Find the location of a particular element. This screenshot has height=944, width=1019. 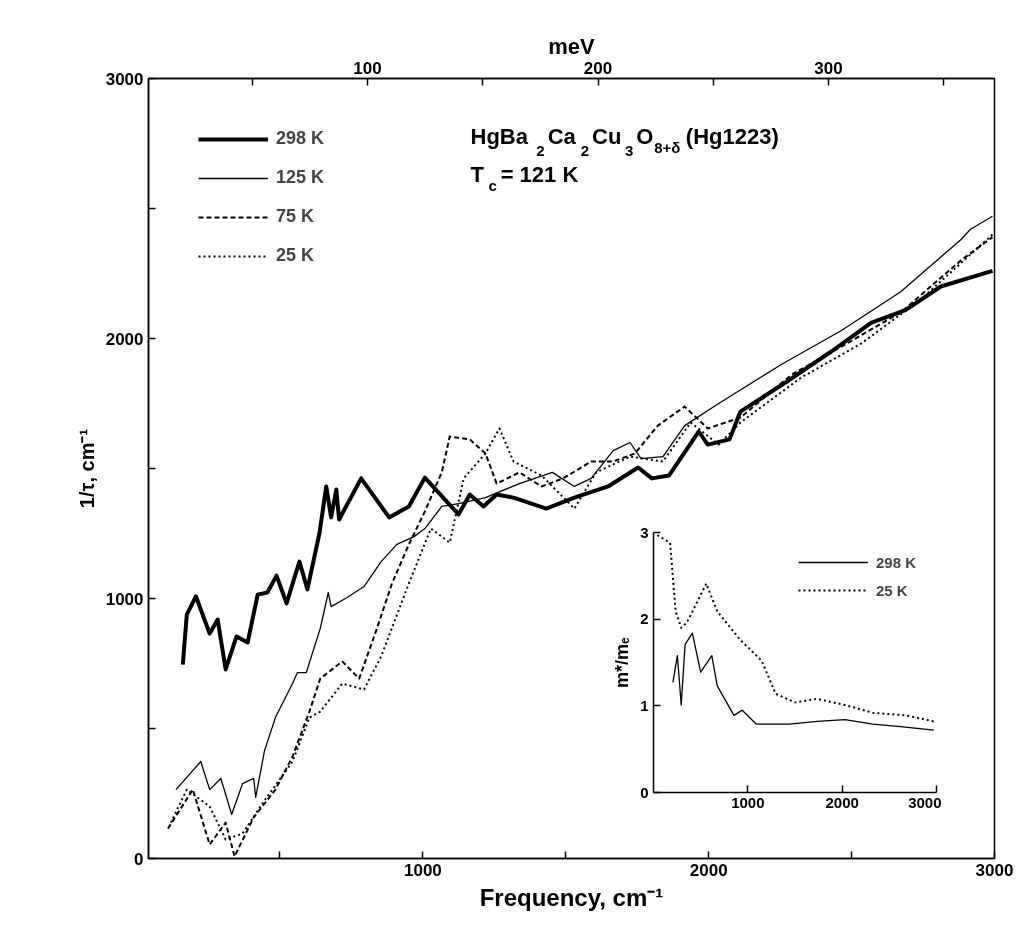

x2-axis-title: meV is located at coordinates (572, 46).